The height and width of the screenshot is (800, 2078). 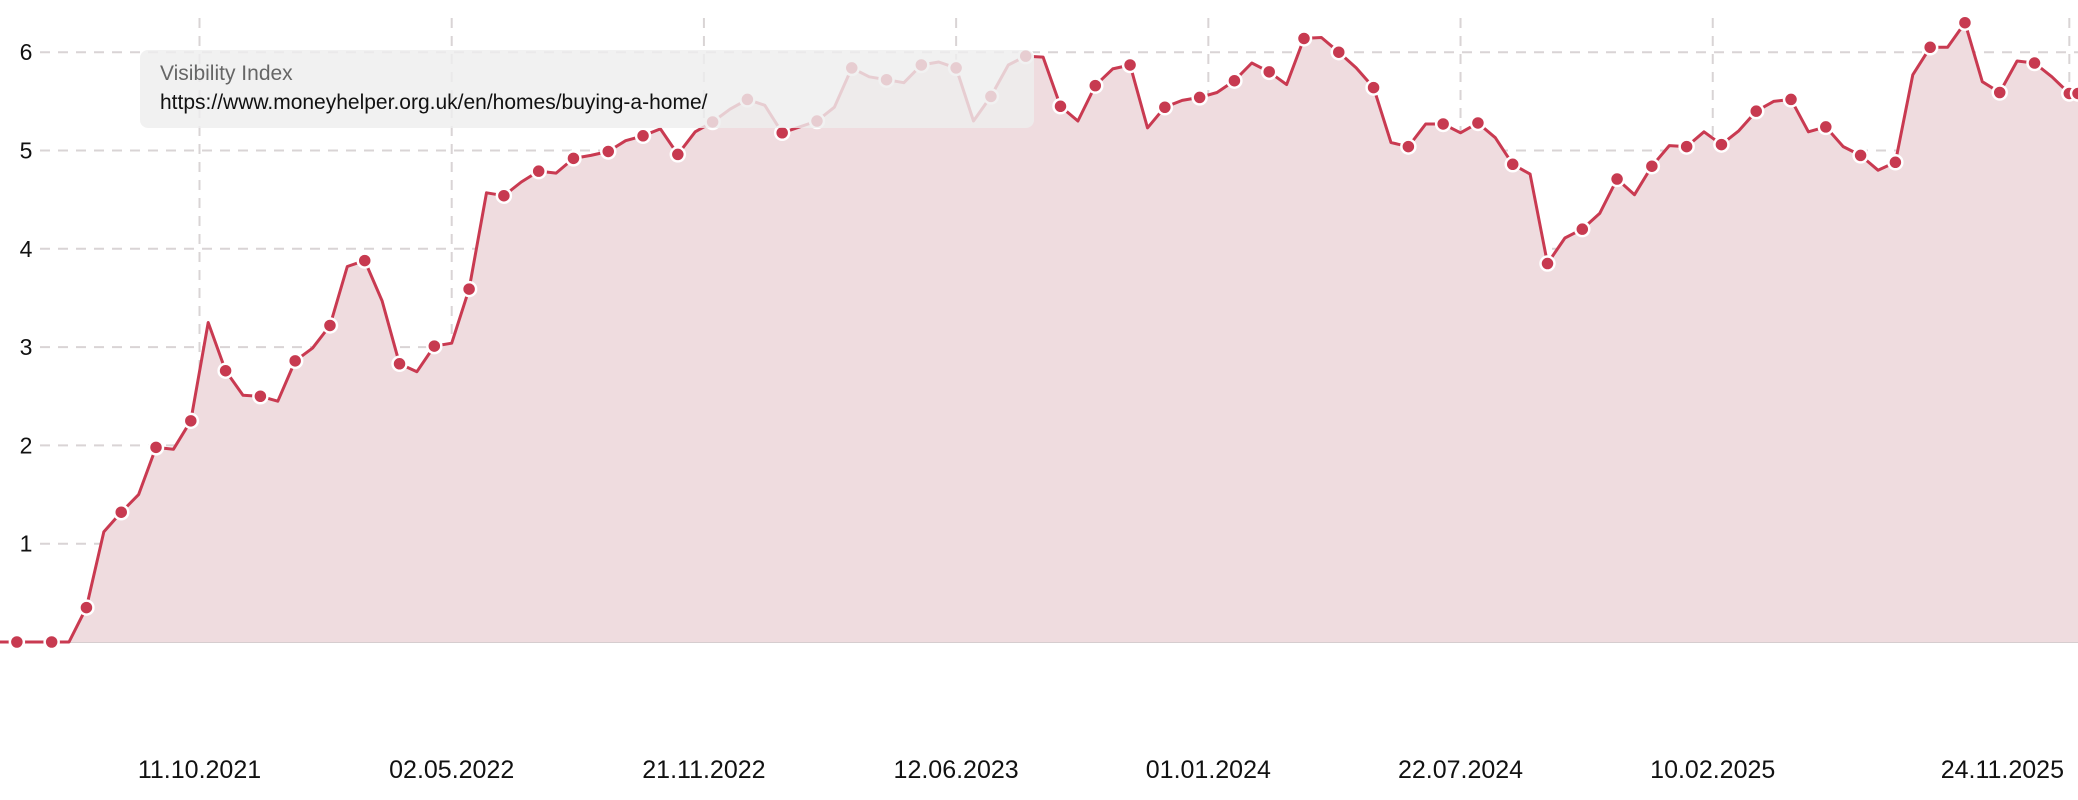 What do you see at coordinates (26, 52) in the screenshot?
I see `y-tick-label: 6` at bounding box center [26, 52].